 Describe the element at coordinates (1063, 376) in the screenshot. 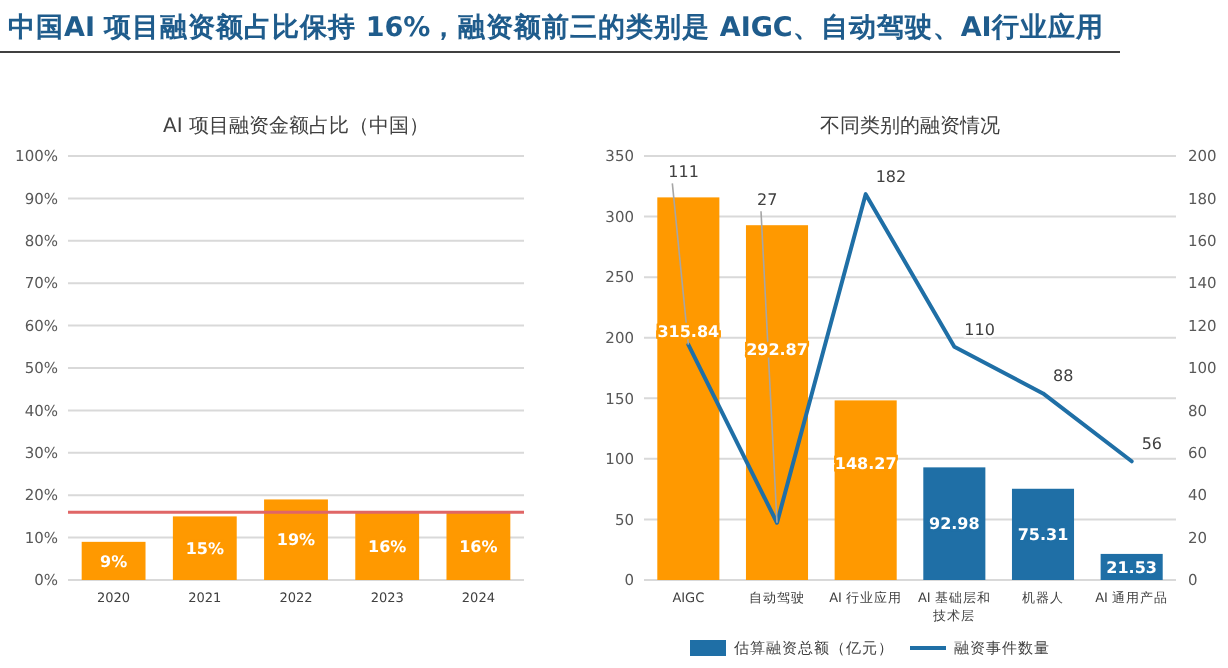

I see `data-label: 88` at that location.